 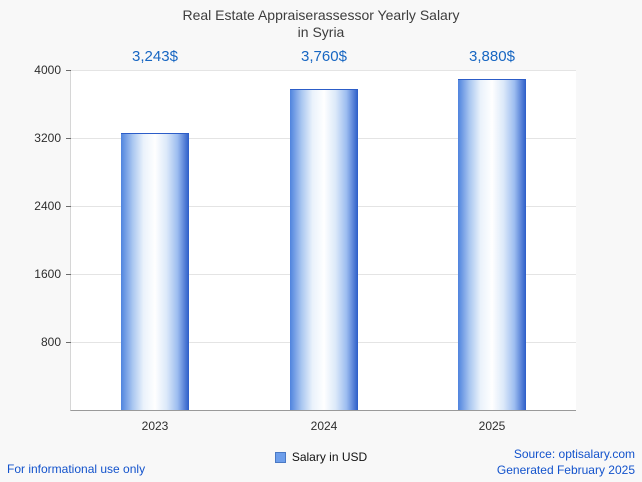 I want to click on value-label-2024: 3,760$, so click(x=324, y=56).